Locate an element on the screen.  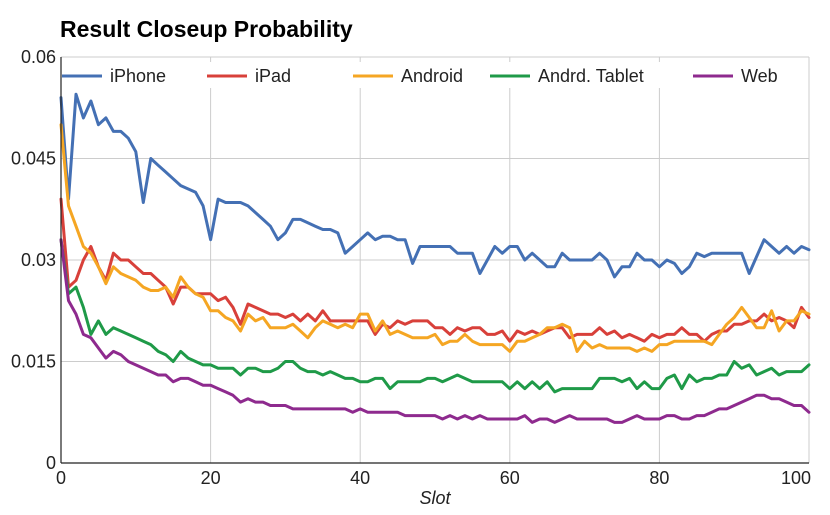
y-tick-label: 0 is located at coordinates (51, 463).